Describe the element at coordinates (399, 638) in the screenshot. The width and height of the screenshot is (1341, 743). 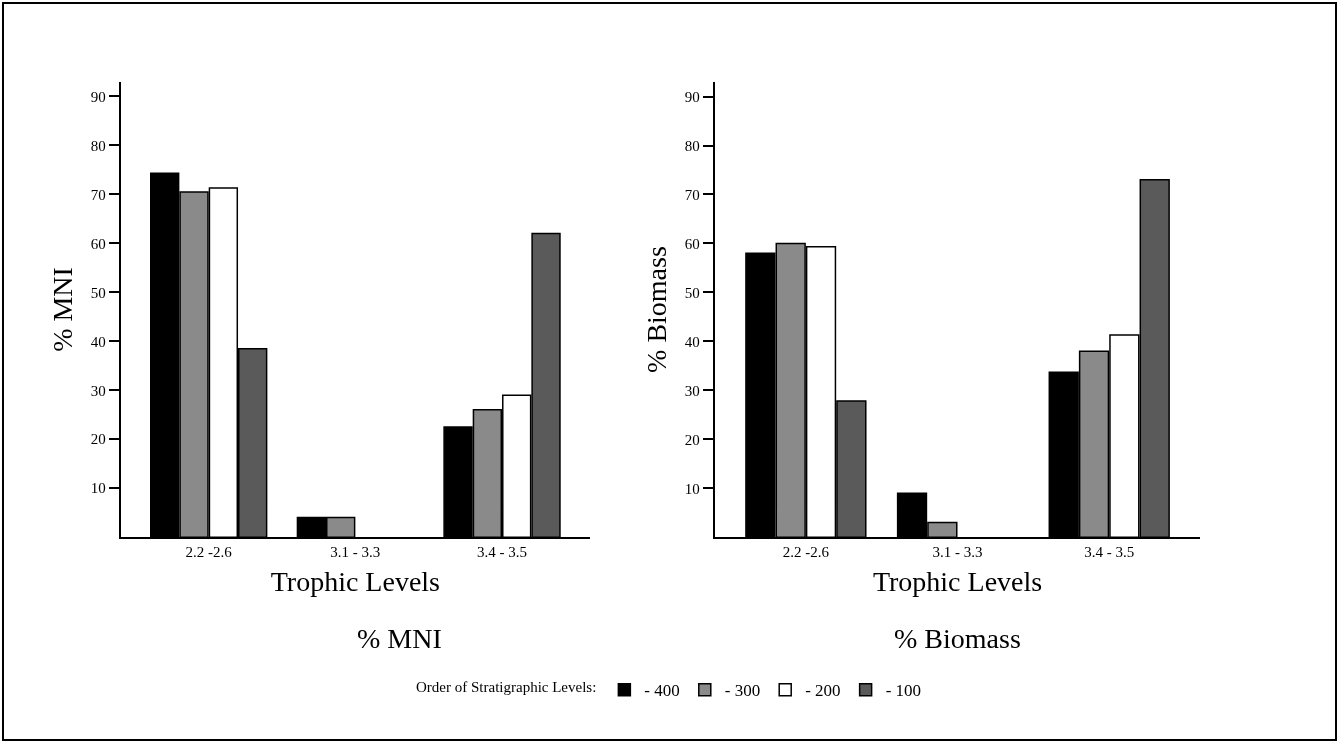
I see `text: % MNI` at that location.